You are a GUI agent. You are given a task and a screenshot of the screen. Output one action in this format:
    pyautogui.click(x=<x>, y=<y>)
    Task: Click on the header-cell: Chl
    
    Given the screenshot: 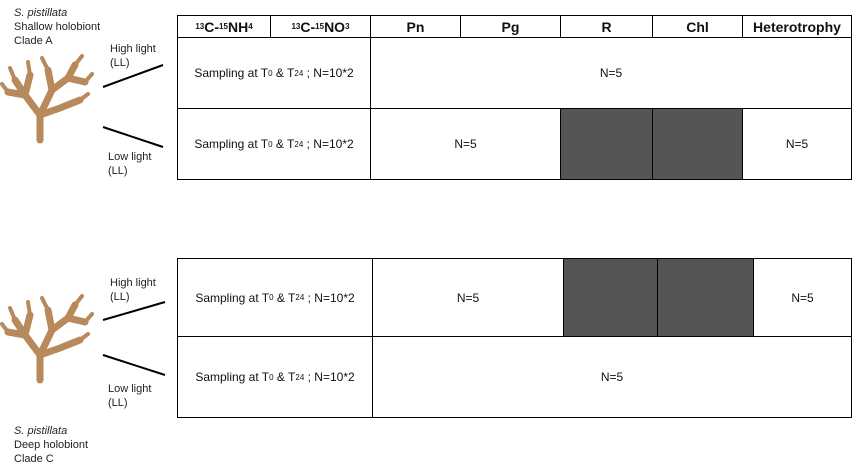 What is the action you would take?
    pyautogui.click(x=697, y=26)
    